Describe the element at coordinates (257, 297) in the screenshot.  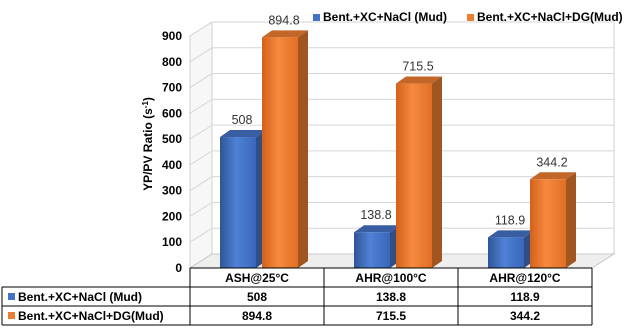
I see `table-cell: 508` at that location.